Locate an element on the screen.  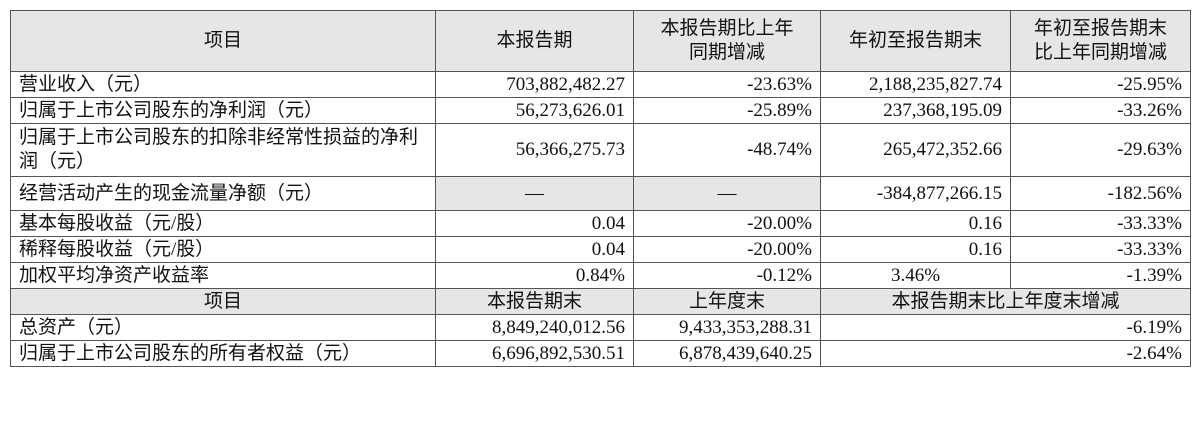
ytd-value: 237,368,195.09 is located at coordinates (915, 110).